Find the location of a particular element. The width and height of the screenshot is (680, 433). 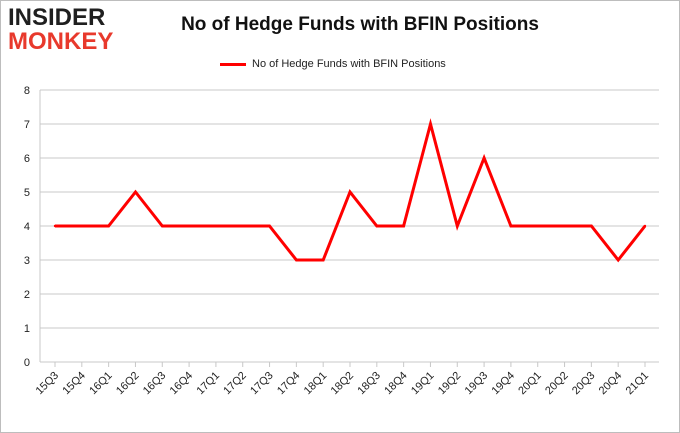

x-tick-label: 18Q2 is located at coordinates (343, 384).